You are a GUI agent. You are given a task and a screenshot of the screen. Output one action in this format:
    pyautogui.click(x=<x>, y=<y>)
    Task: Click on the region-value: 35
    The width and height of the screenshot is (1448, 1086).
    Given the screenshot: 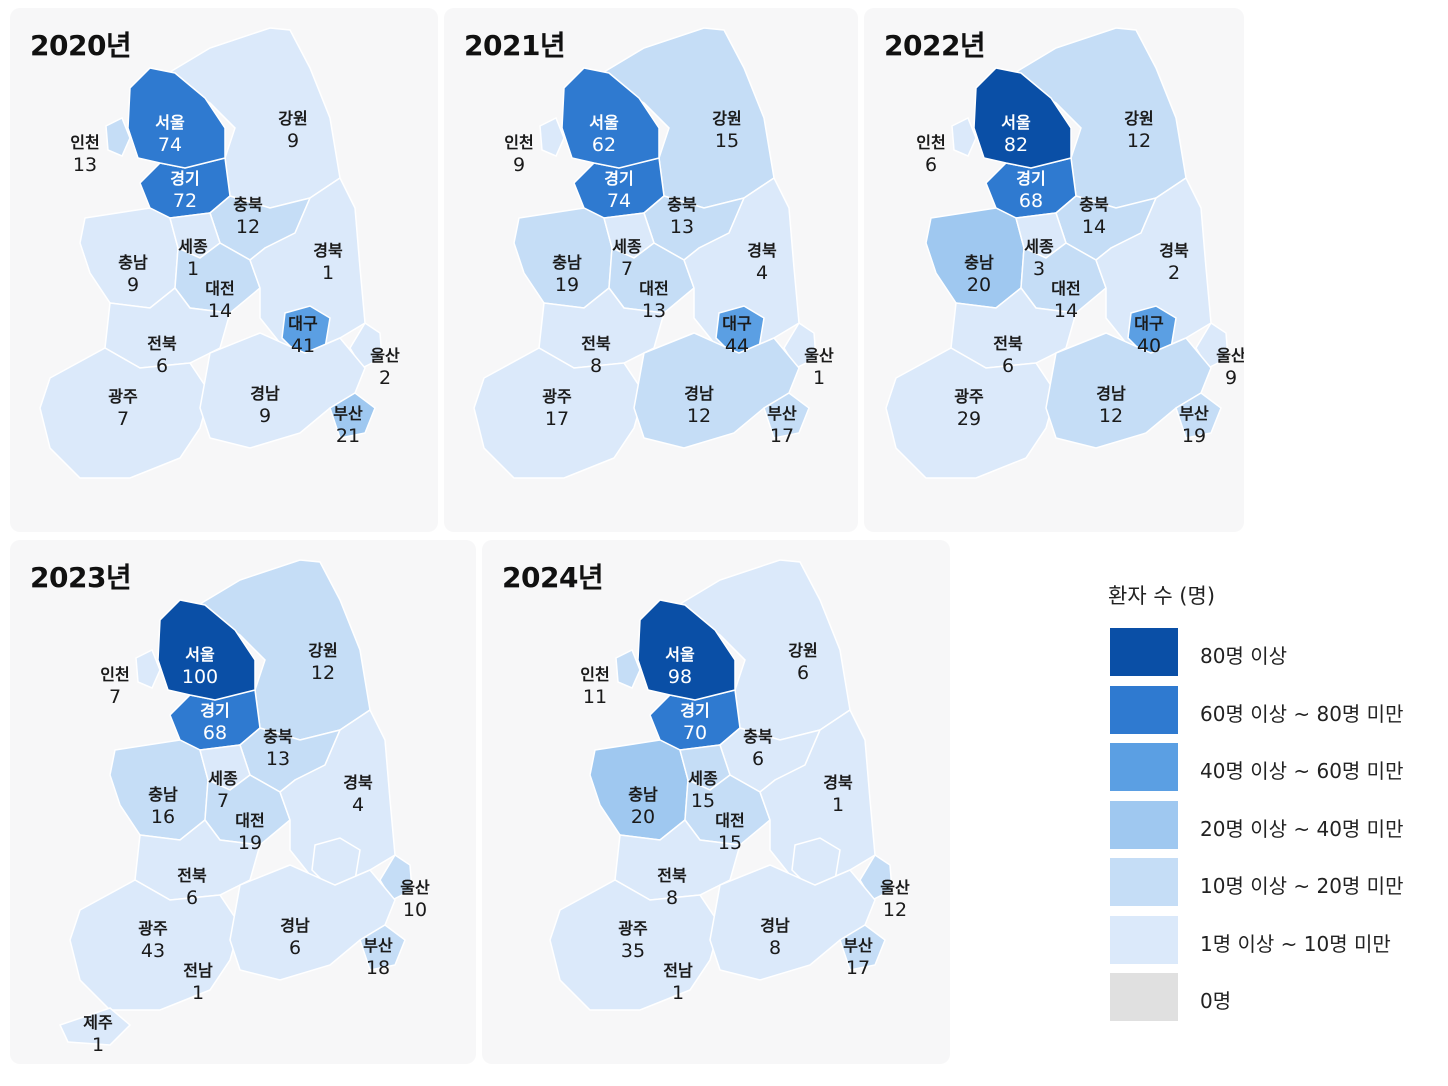 What is the action you would take?
    pyautogui.click(x=633, y=951)
    